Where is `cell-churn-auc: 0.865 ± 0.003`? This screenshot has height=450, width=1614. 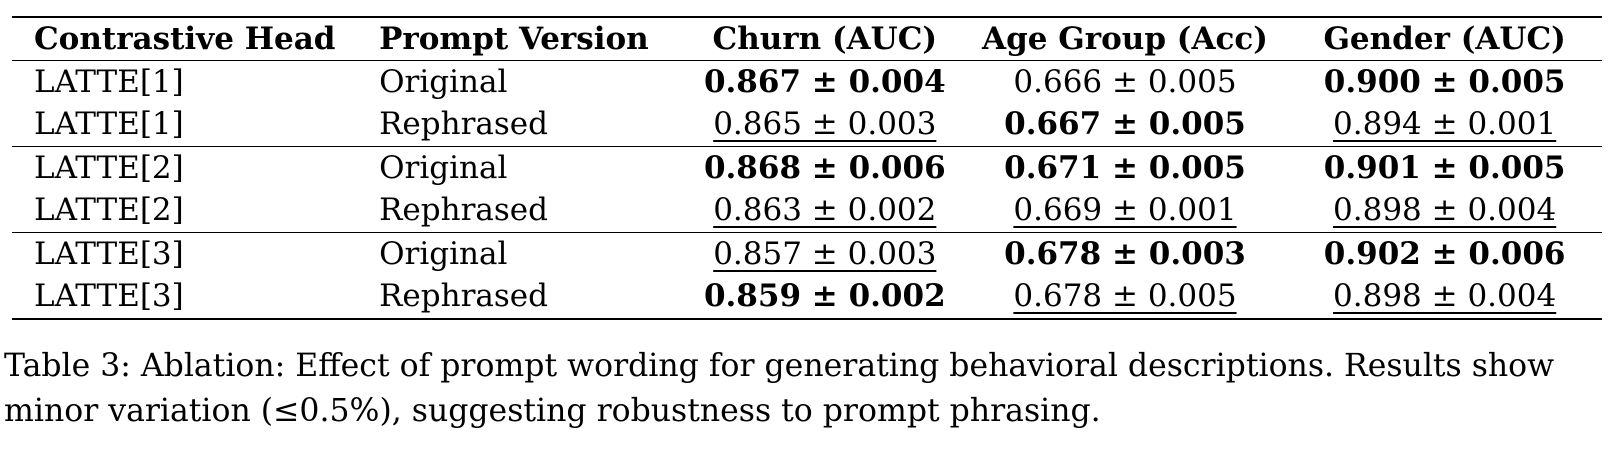
cell-churn-auc: 0.865 ± 0.003 is located at coordinates (824, 125).